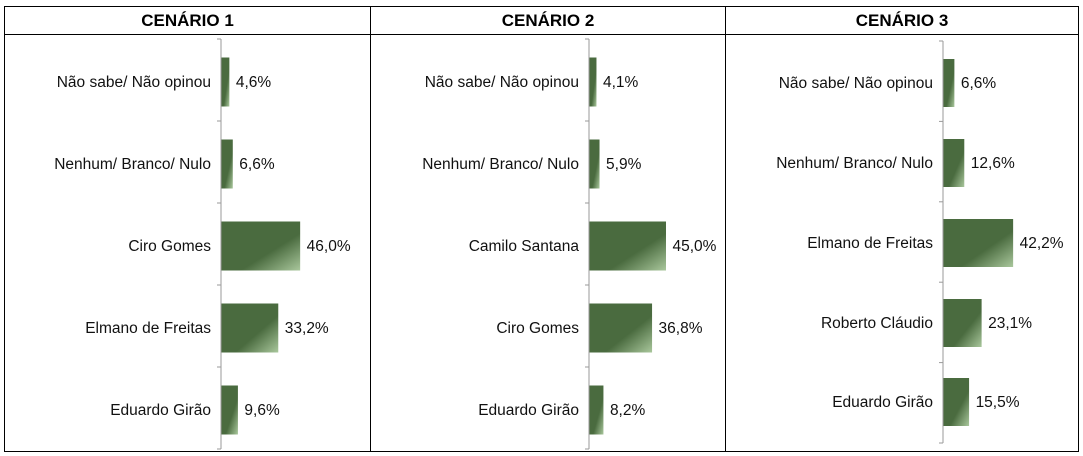 The width and height of the screenshot is (1083, 456). What do you see at coordinates (877, 323) in the screenshot?
I see `category-label: Roberto Cláudio` at bounding box center [877, 323].